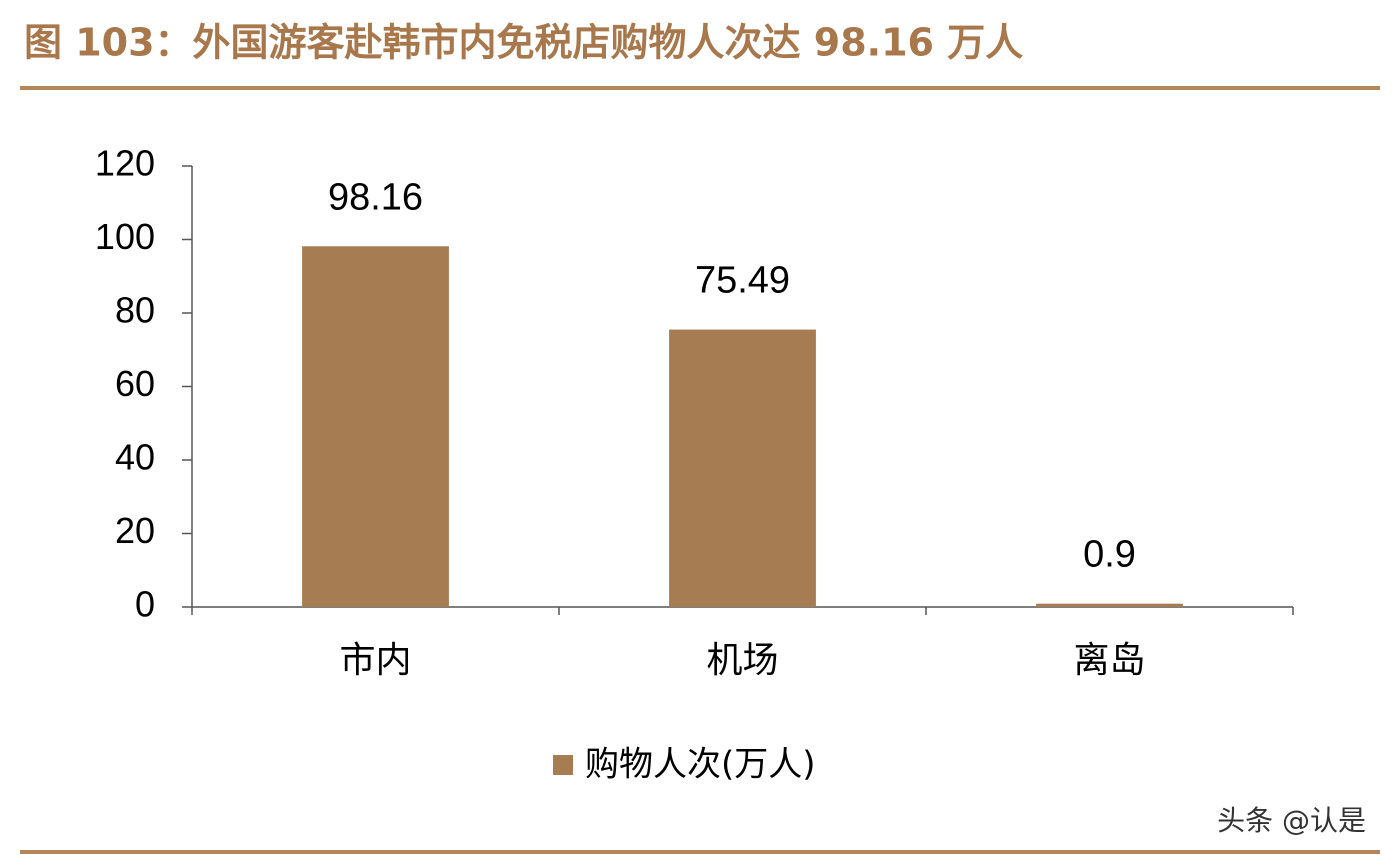  What do you see at coordinates (125, 236) in the screenshot?
I see `y-tick-label: 100` at bounding box center [125, 236].